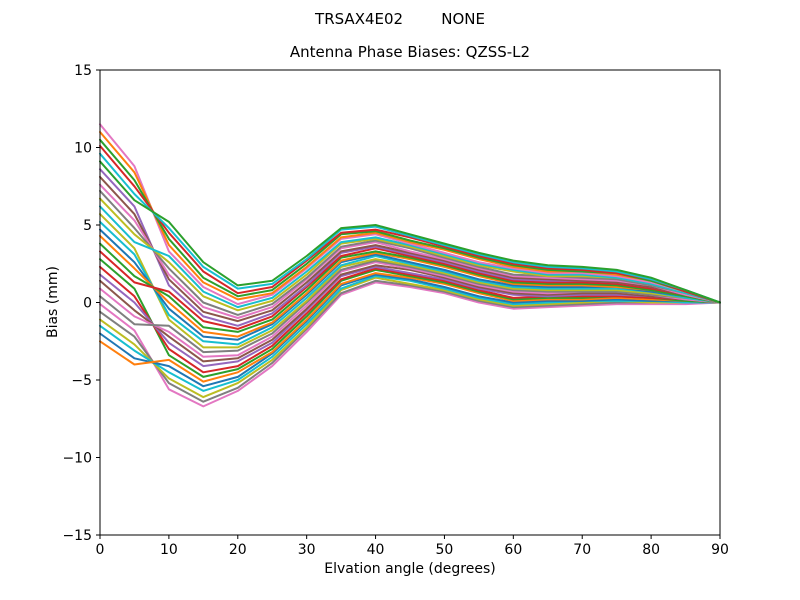 This screenshot has height=600, width=800. I want to click on x-tick-label: 70, so click(582, 550).